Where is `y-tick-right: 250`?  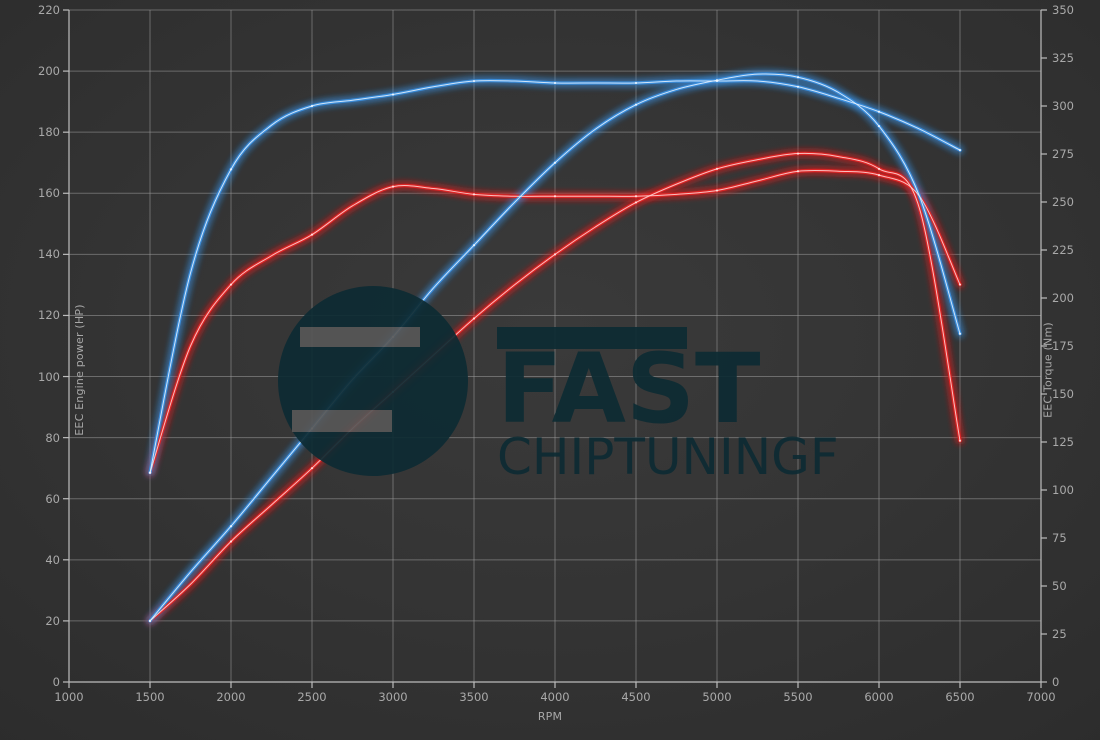
y-tick-right: 250 is located at coordinates (1063, 202).